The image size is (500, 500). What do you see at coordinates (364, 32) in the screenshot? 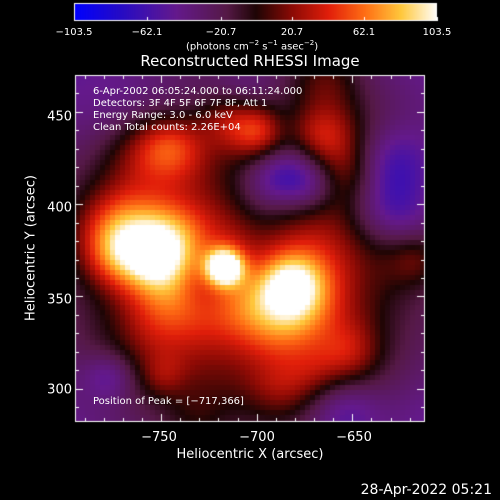
I see `colorbar-tick-label: 62.1` at bounding box center [364, 32].